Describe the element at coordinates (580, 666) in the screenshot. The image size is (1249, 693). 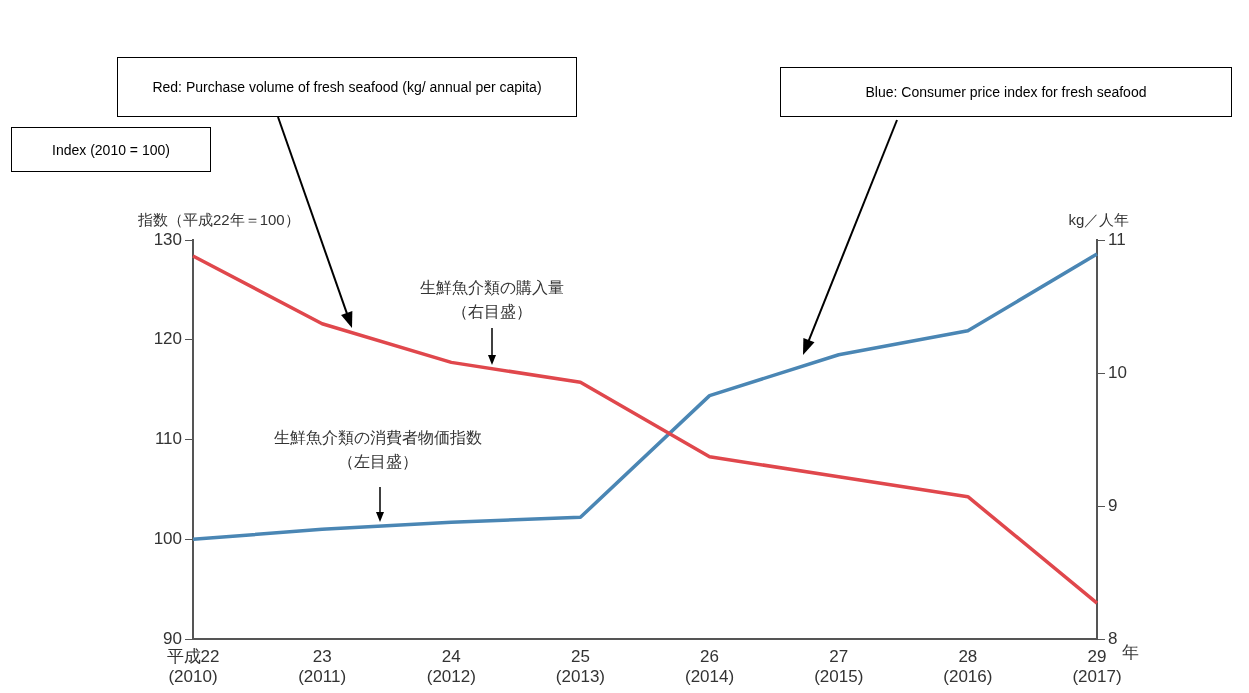
I see `x-tick-label: 25 (2013)` at that location.